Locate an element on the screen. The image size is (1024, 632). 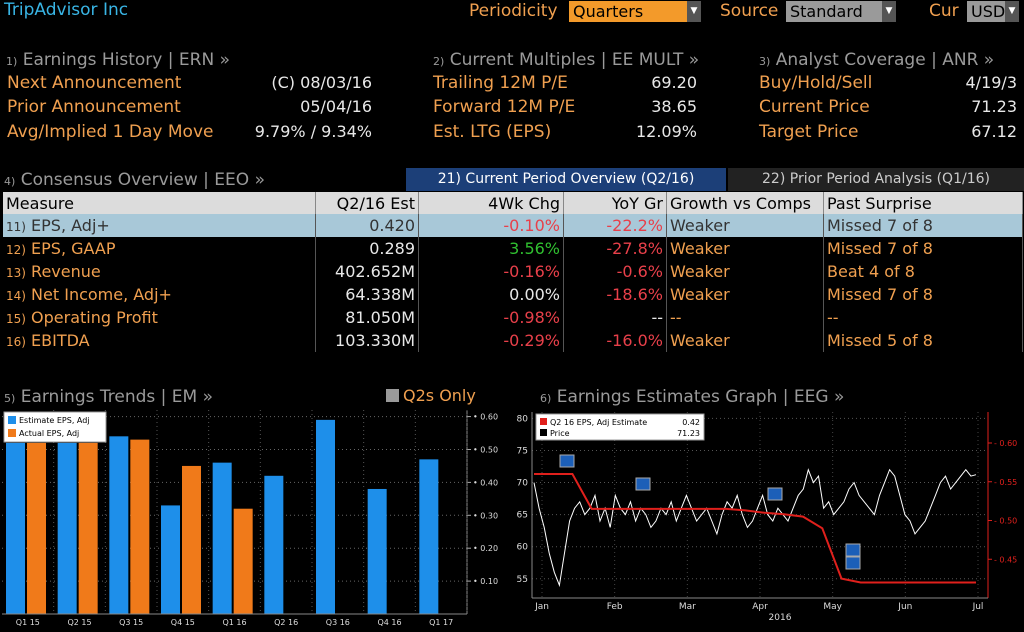
earnings-history-header: 1) Earnings History | ERN » is located at coordinates (118, 60).